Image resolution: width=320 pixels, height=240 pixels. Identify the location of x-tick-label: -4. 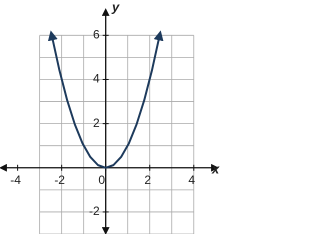
(15, 180).